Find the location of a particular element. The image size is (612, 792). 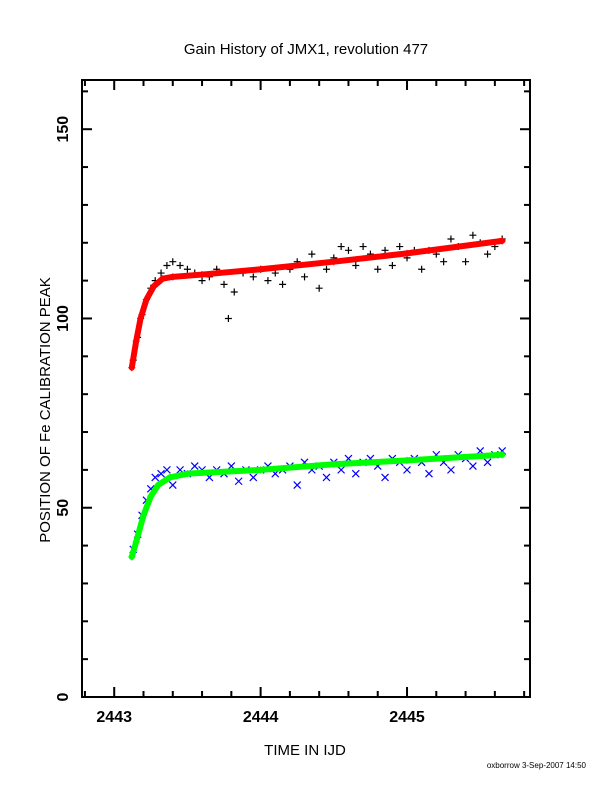

lower-peak-fit is located at coordinates (317, 506).